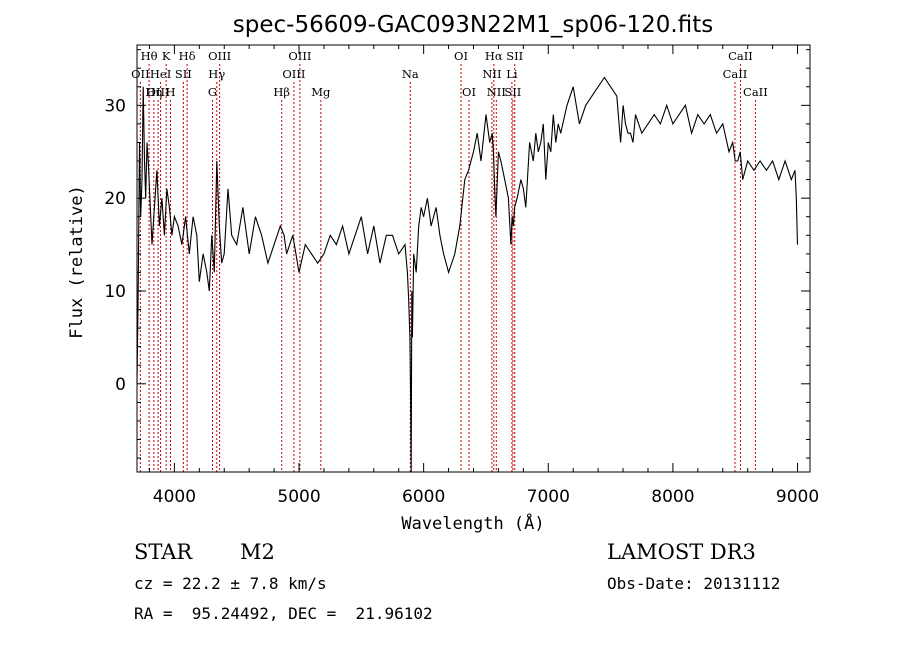  I want to click on x-tick-label: 9000, so click(797, 497).